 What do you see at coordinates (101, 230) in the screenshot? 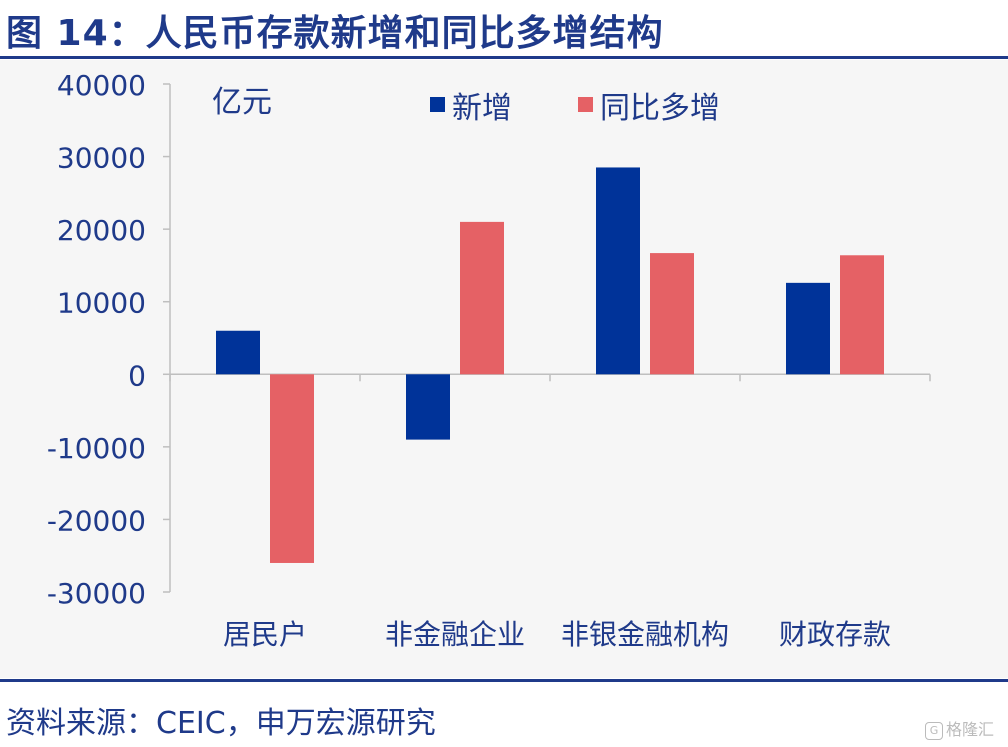
I see `y-tick-label: 20000` at bounding box center [101, 230].